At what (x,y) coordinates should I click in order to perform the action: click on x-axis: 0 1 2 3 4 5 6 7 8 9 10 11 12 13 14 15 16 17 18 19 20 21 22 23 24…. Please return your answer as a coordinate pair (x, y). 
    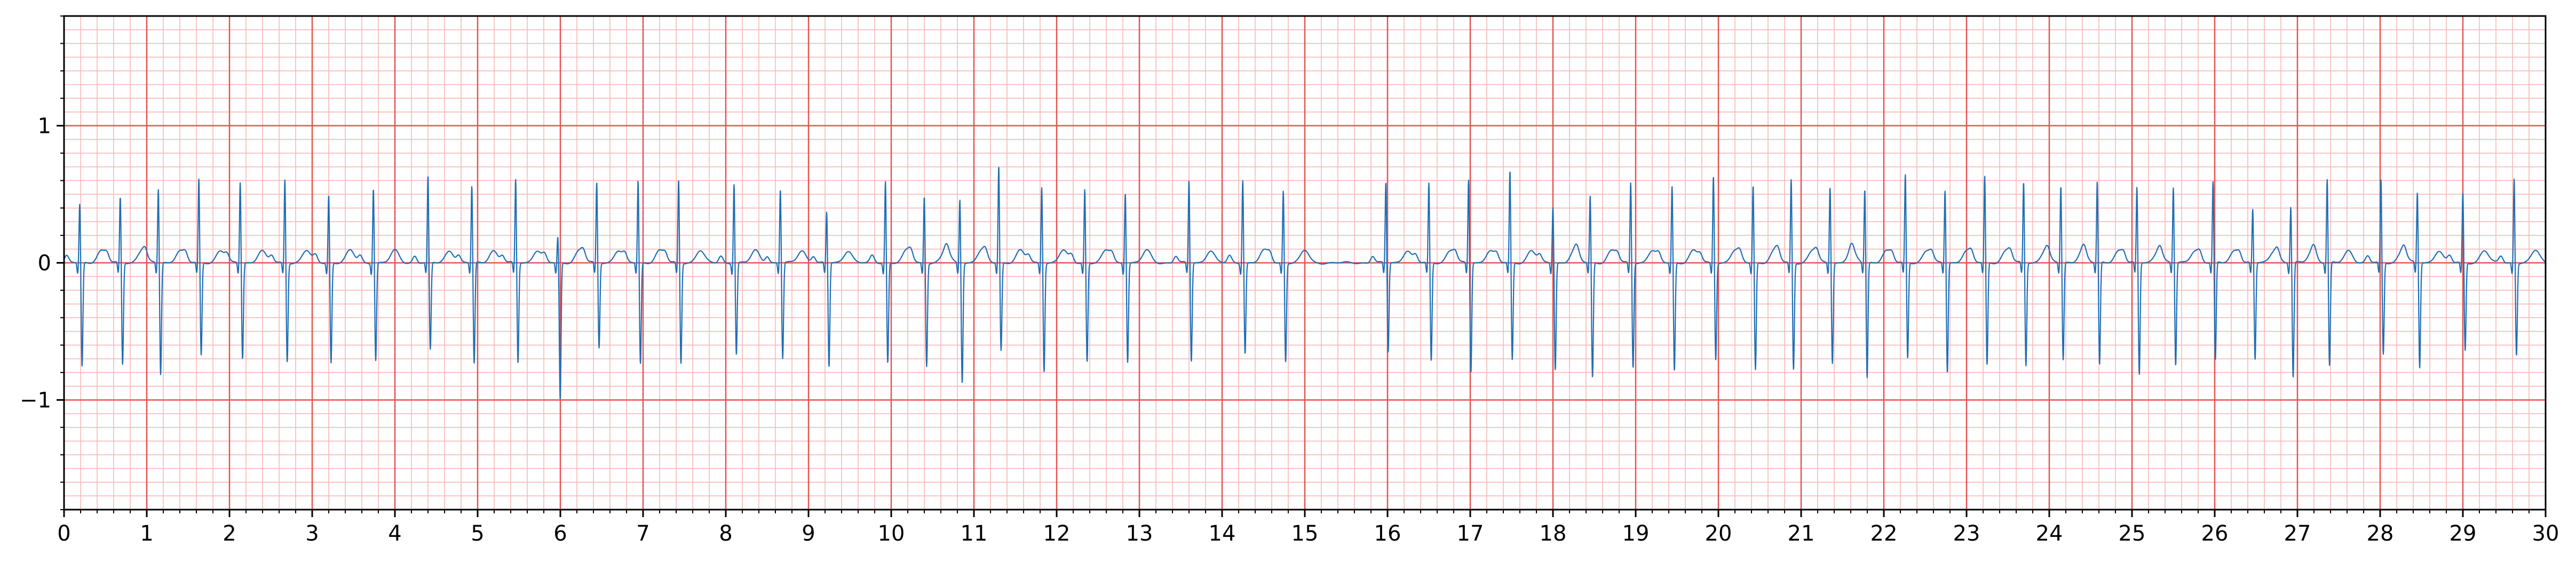
    Looking at the image, I should click on (1308, 528).